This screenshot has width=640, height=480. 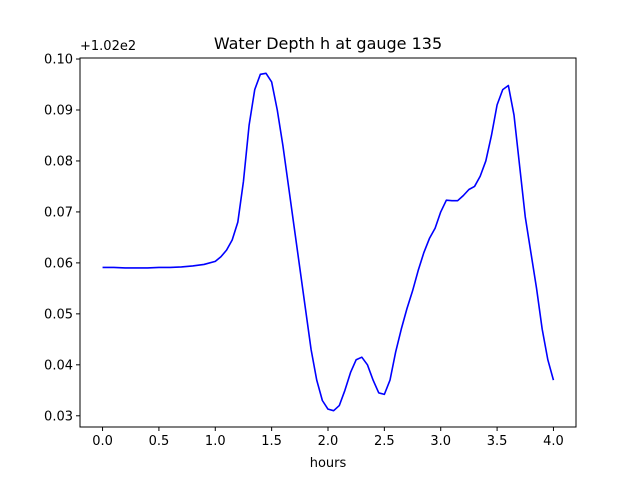 I want to click on y-tick-label: 0.08, so click(x=58, y=161).